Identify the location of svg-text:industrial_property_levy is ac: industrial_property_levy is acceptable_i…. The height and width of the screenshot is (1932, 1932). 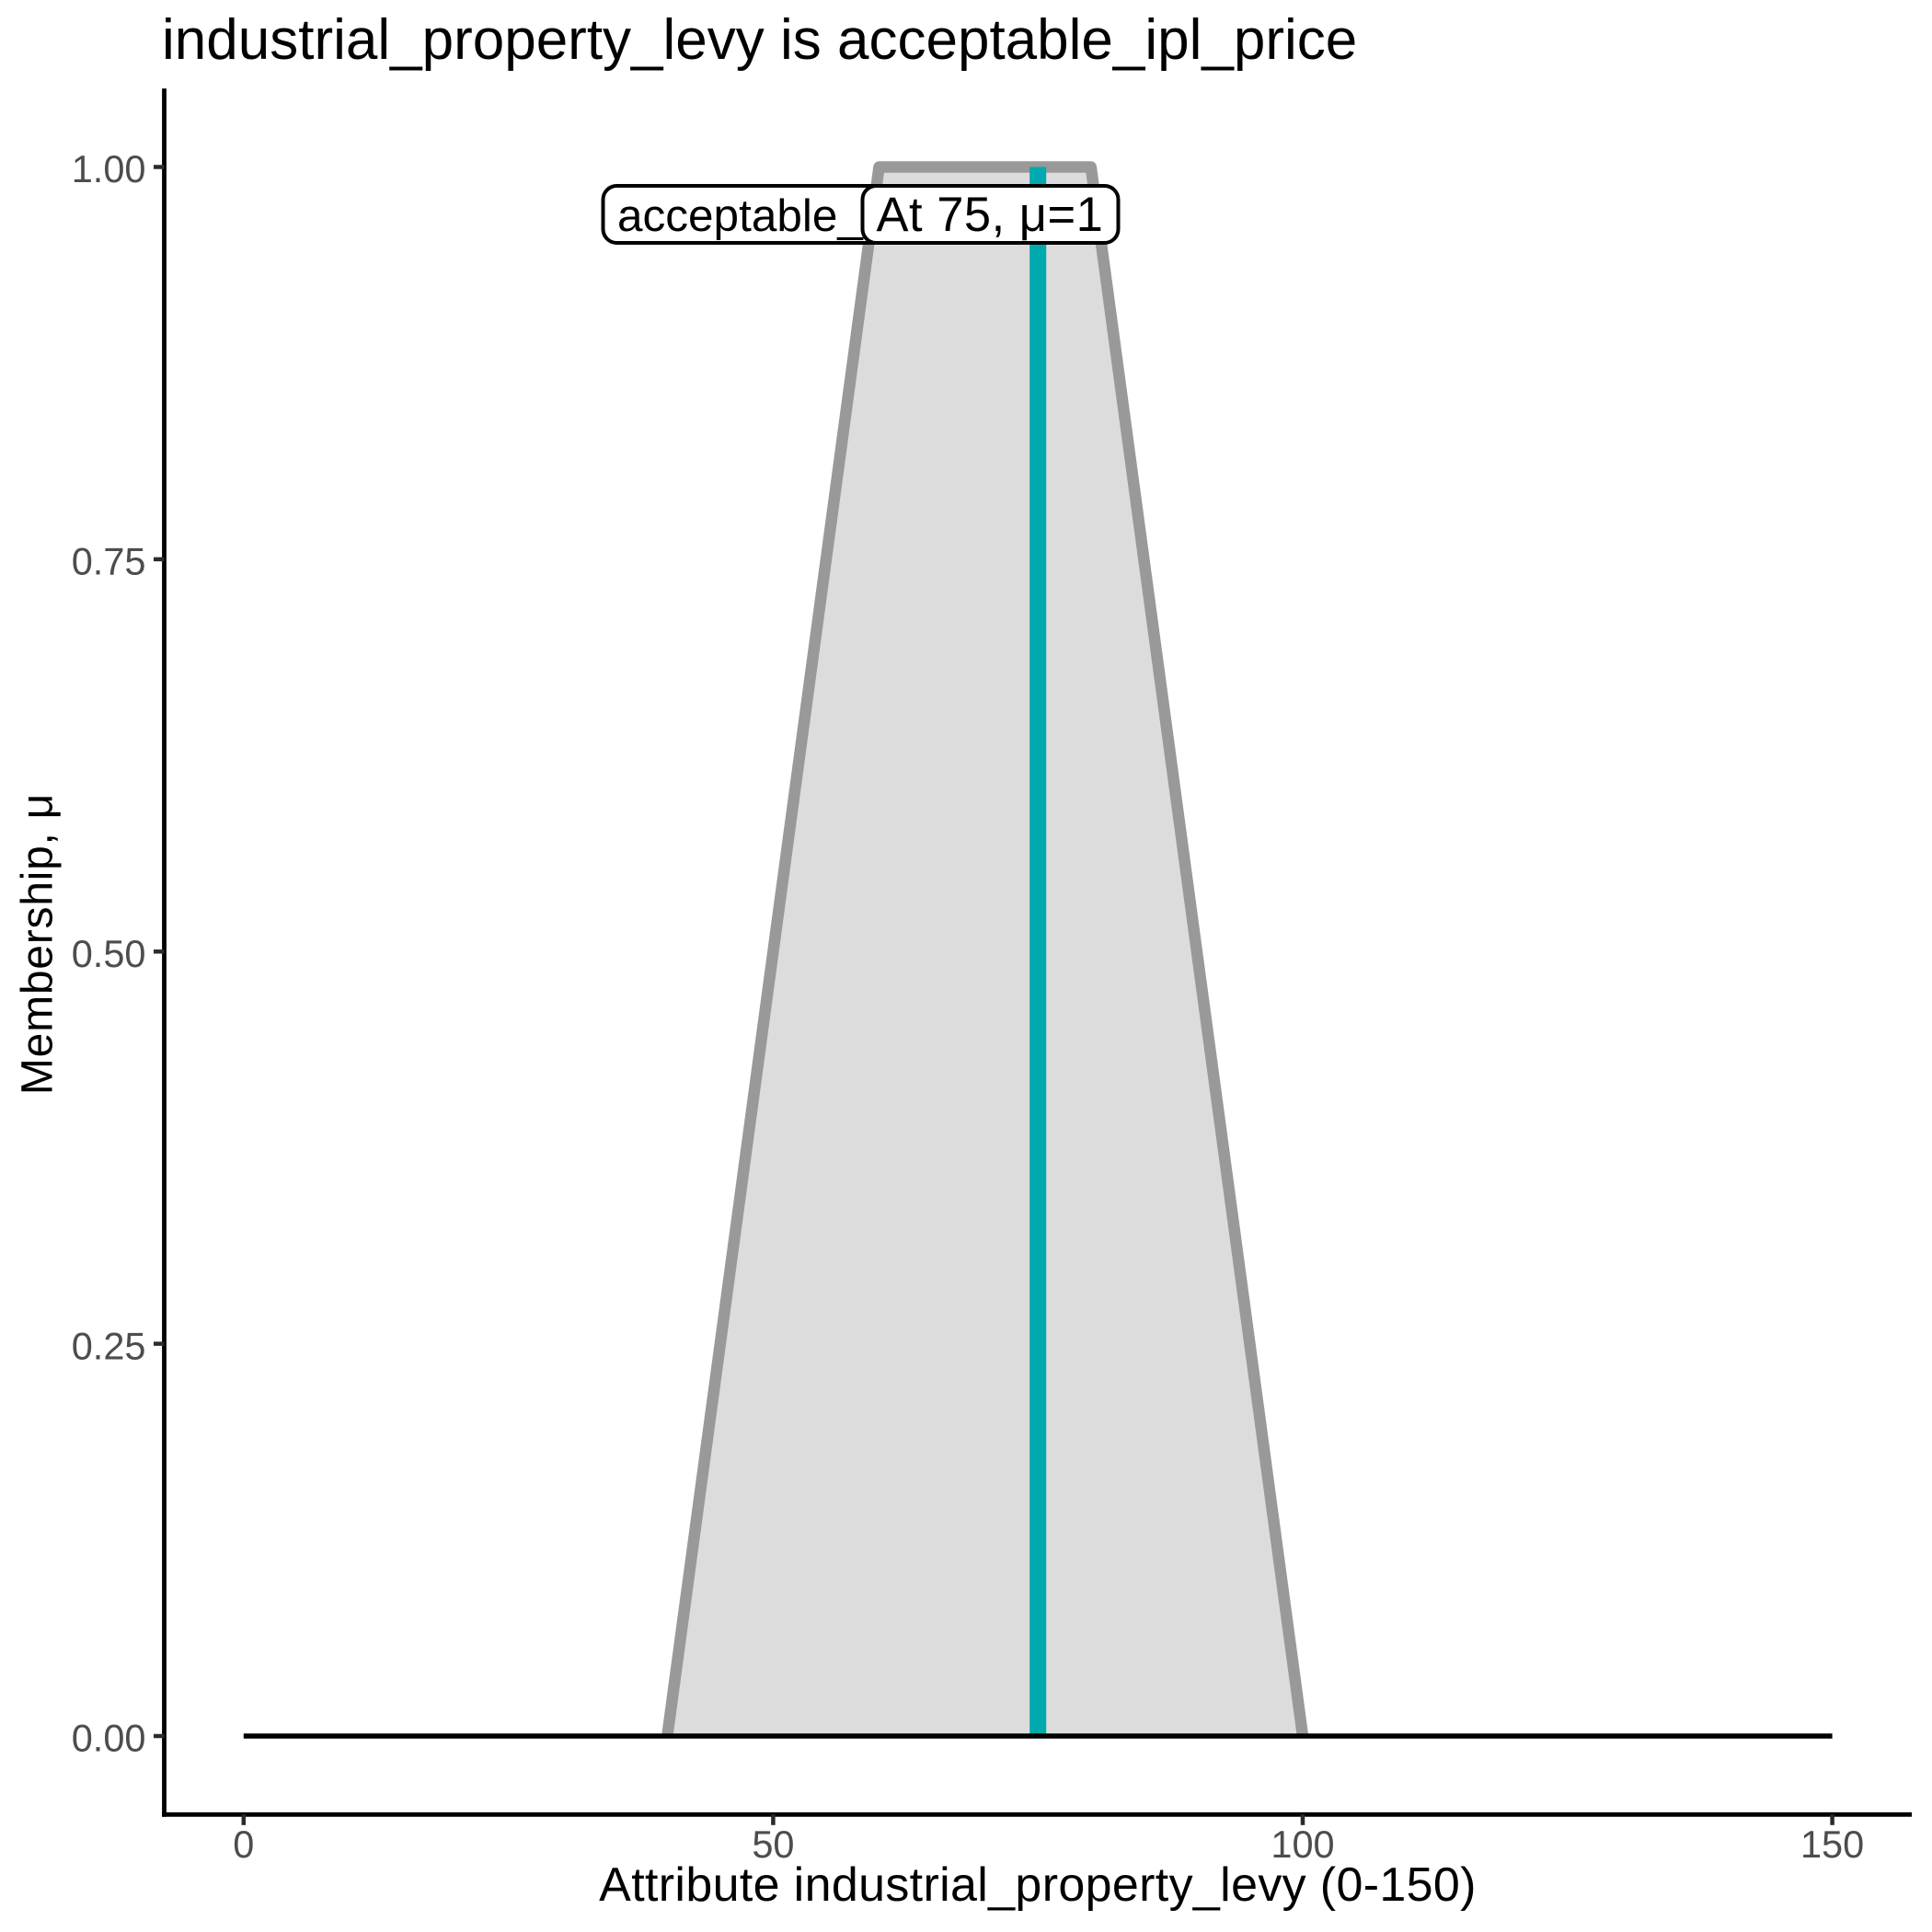
(759, 40).